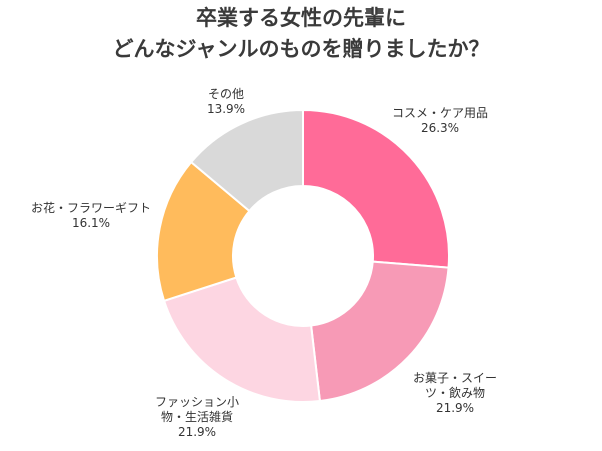  Describe the element at coordinates (196, 402) in the screenshot. I see `slice-label-text-line-1: ファッション小` at that location.